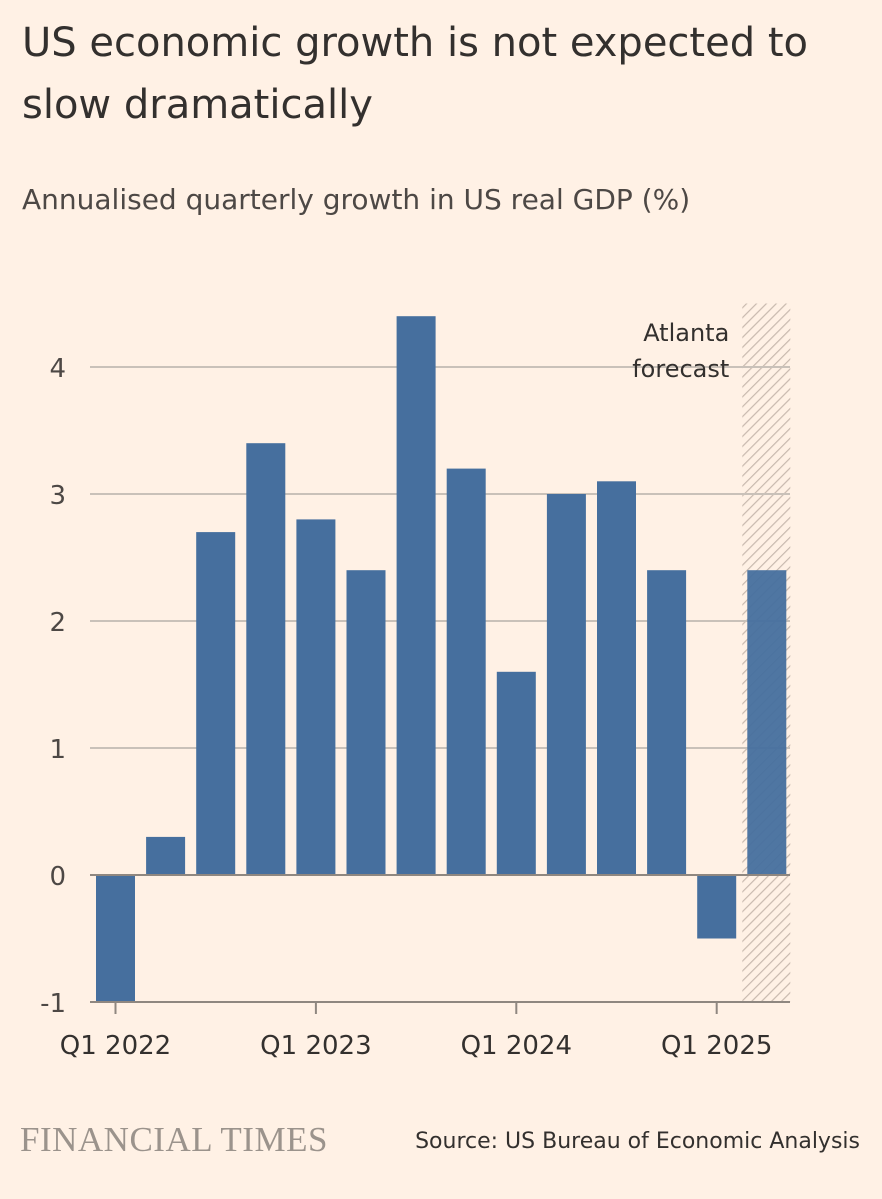 Image resolution: width=882 pixels, height=1199 pixels. Describe the element at coordinates (174, 1139) in the screenshot. I see `ft-logo: FINANCIAL TIMES` at that location.